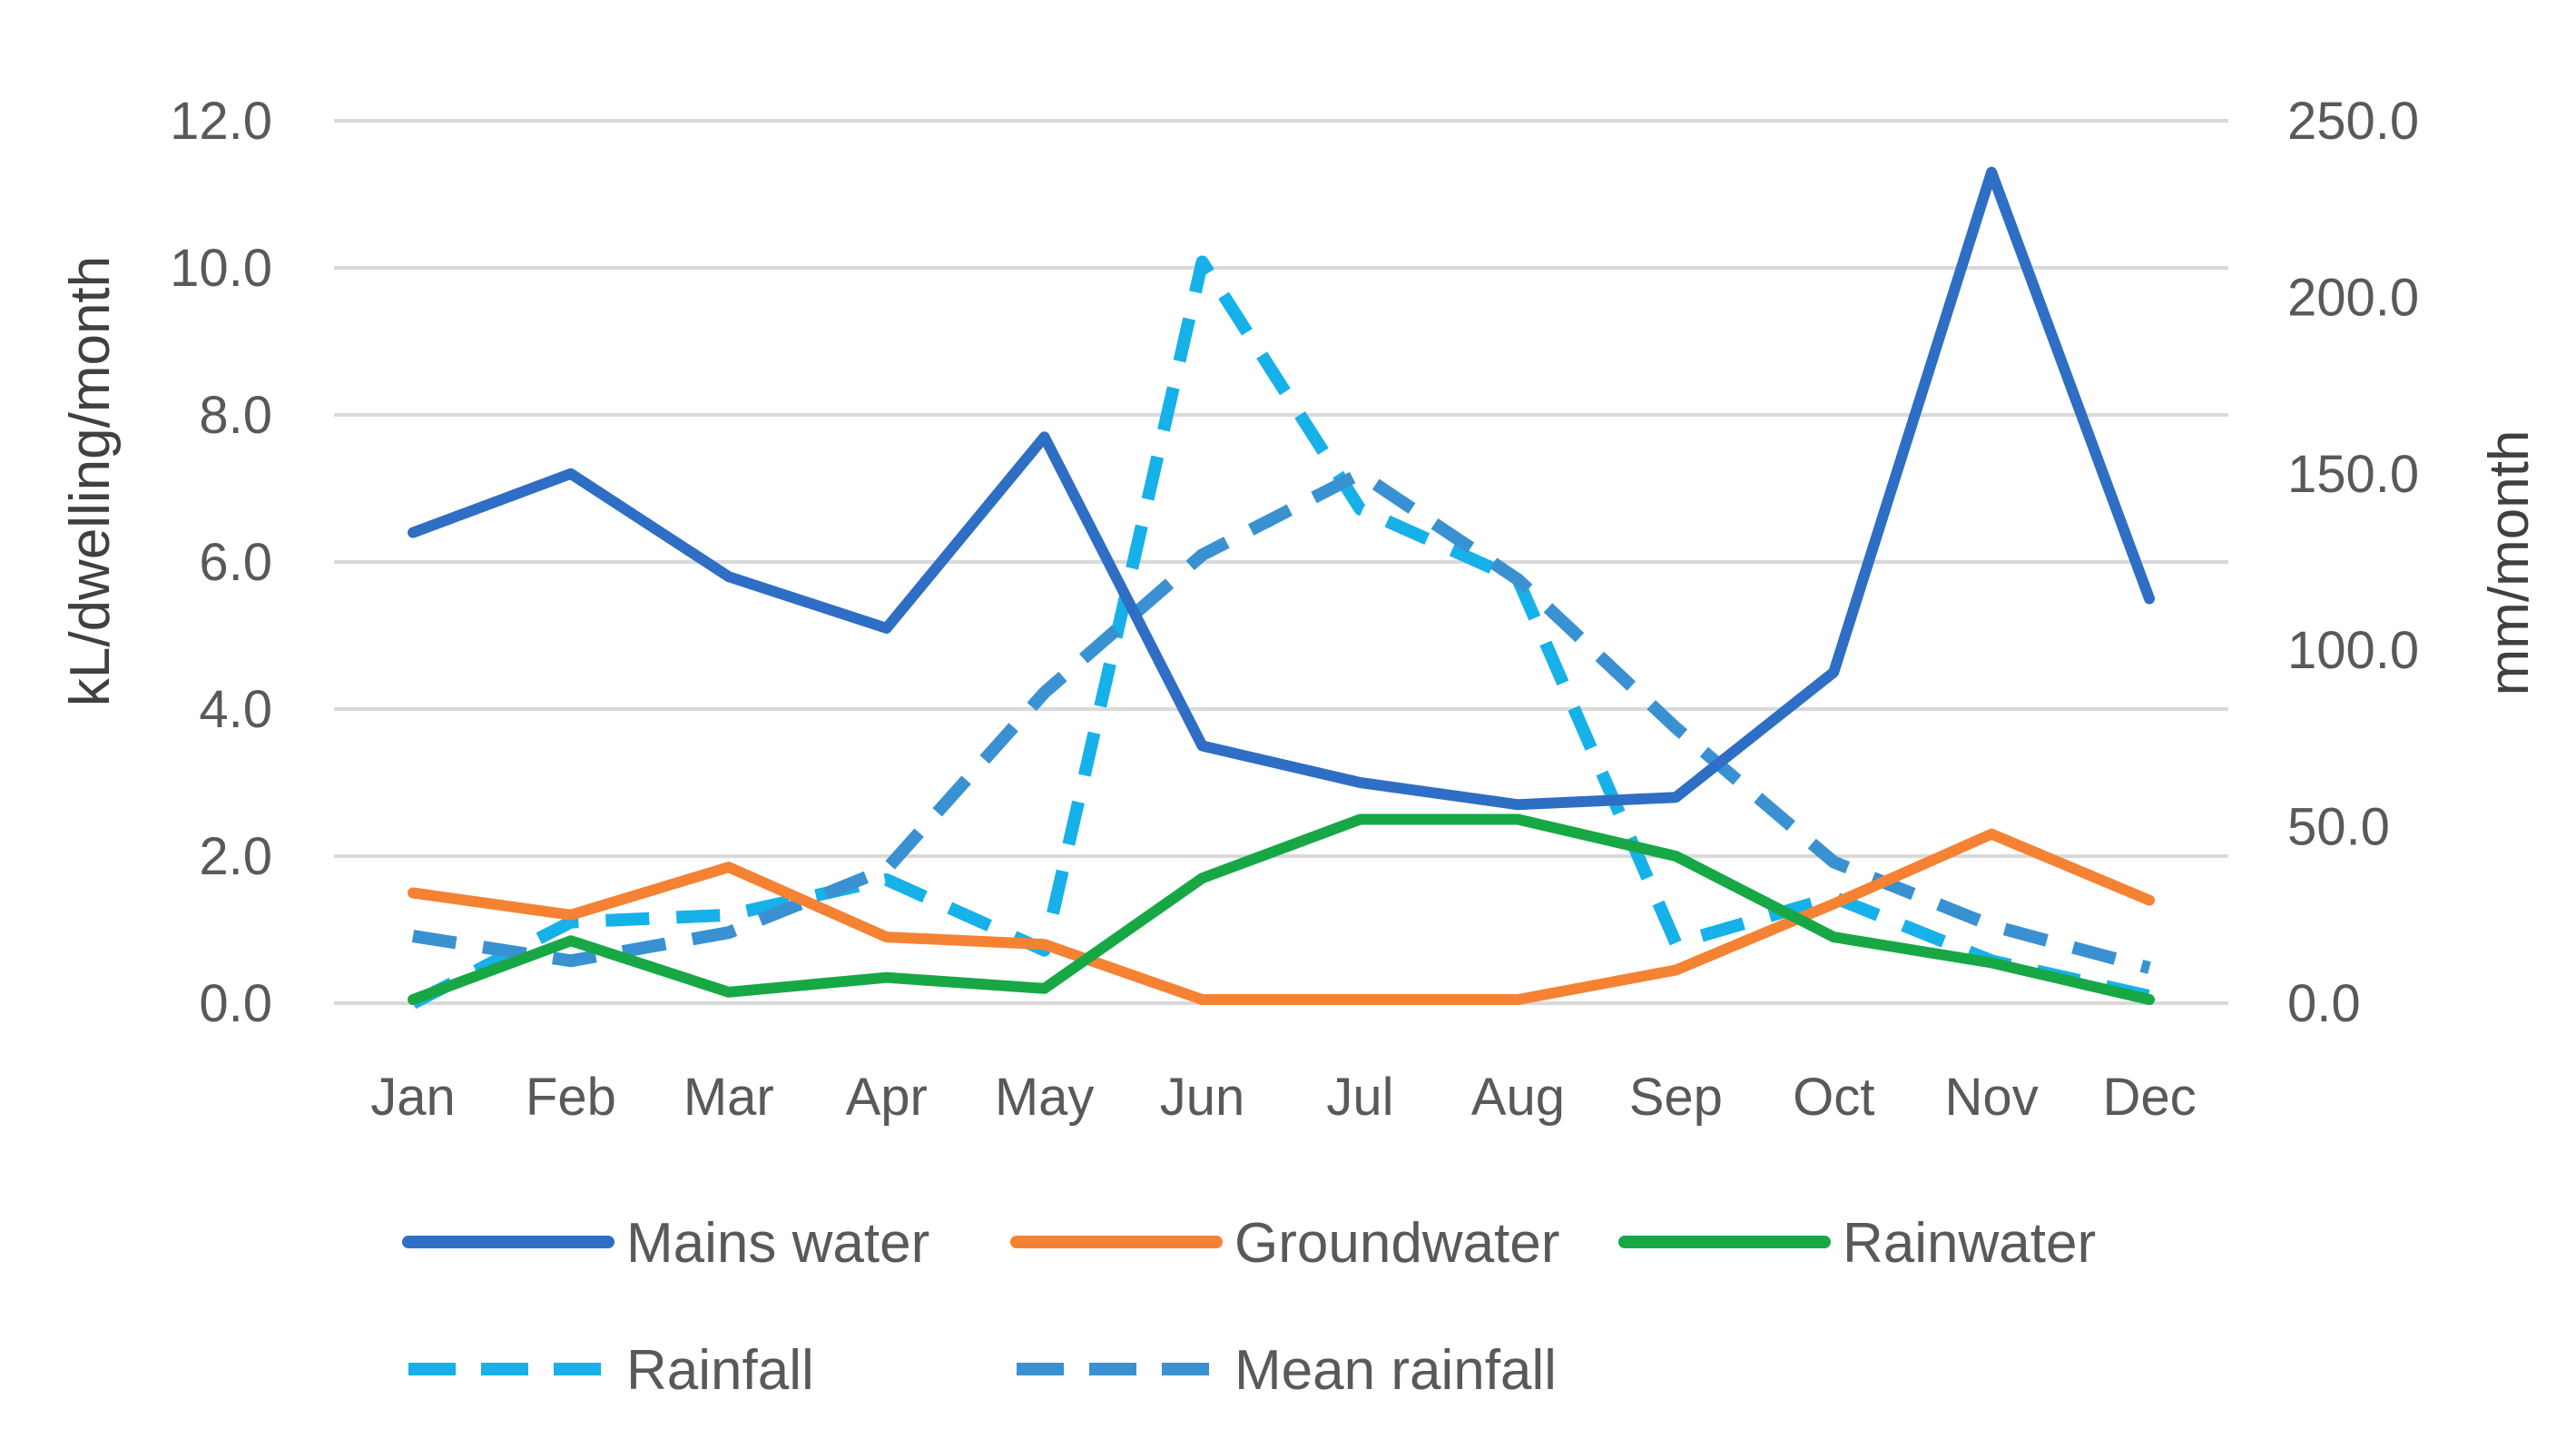 This screenshot has height=1429, width=2576. What do you see at coordinates (611, 1370) in the screenshot?
I see `legend-item: Rainfall` at bounding box center [611, 1370].